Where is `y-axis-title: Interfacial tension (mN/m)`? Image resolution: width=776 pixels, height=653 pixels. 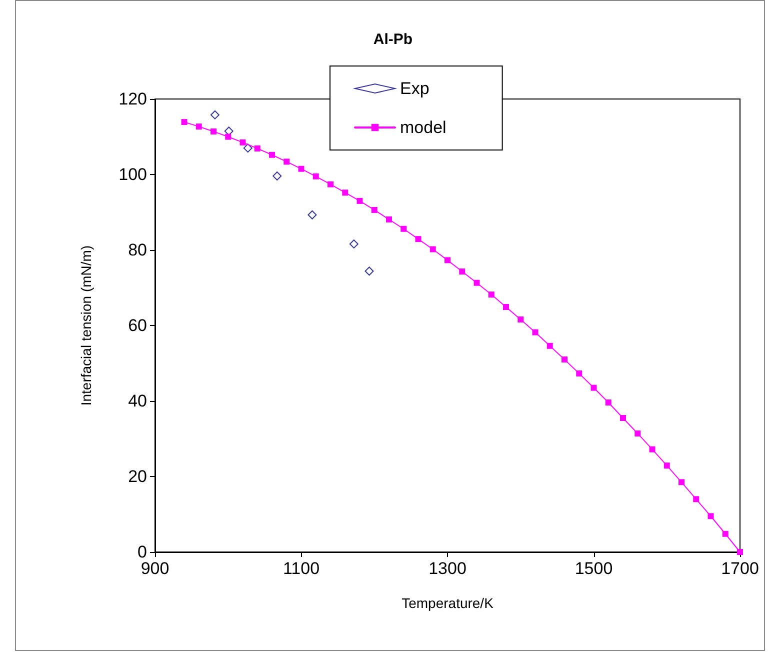
y-axis-title: Interfacial tension (mN/m) is located at coordinates (86, 325).